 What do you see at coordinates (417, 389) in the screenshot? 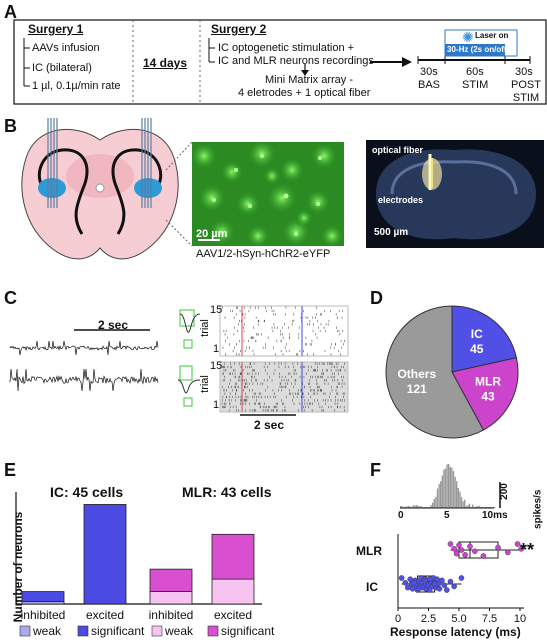
I see `pie-value-others: 121` at bounding box center [417, 389].